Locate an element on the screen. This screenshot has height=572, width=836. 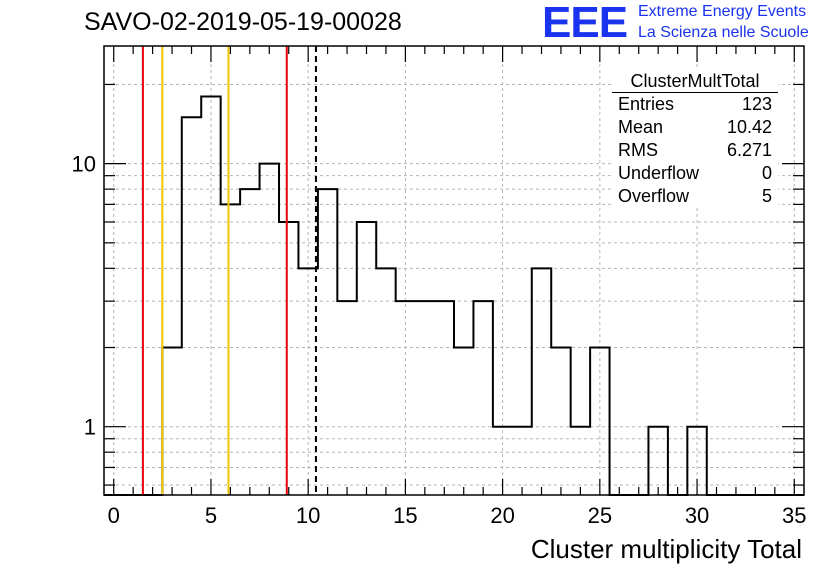
stats-label: Mean is located at coordinates (641, 127).